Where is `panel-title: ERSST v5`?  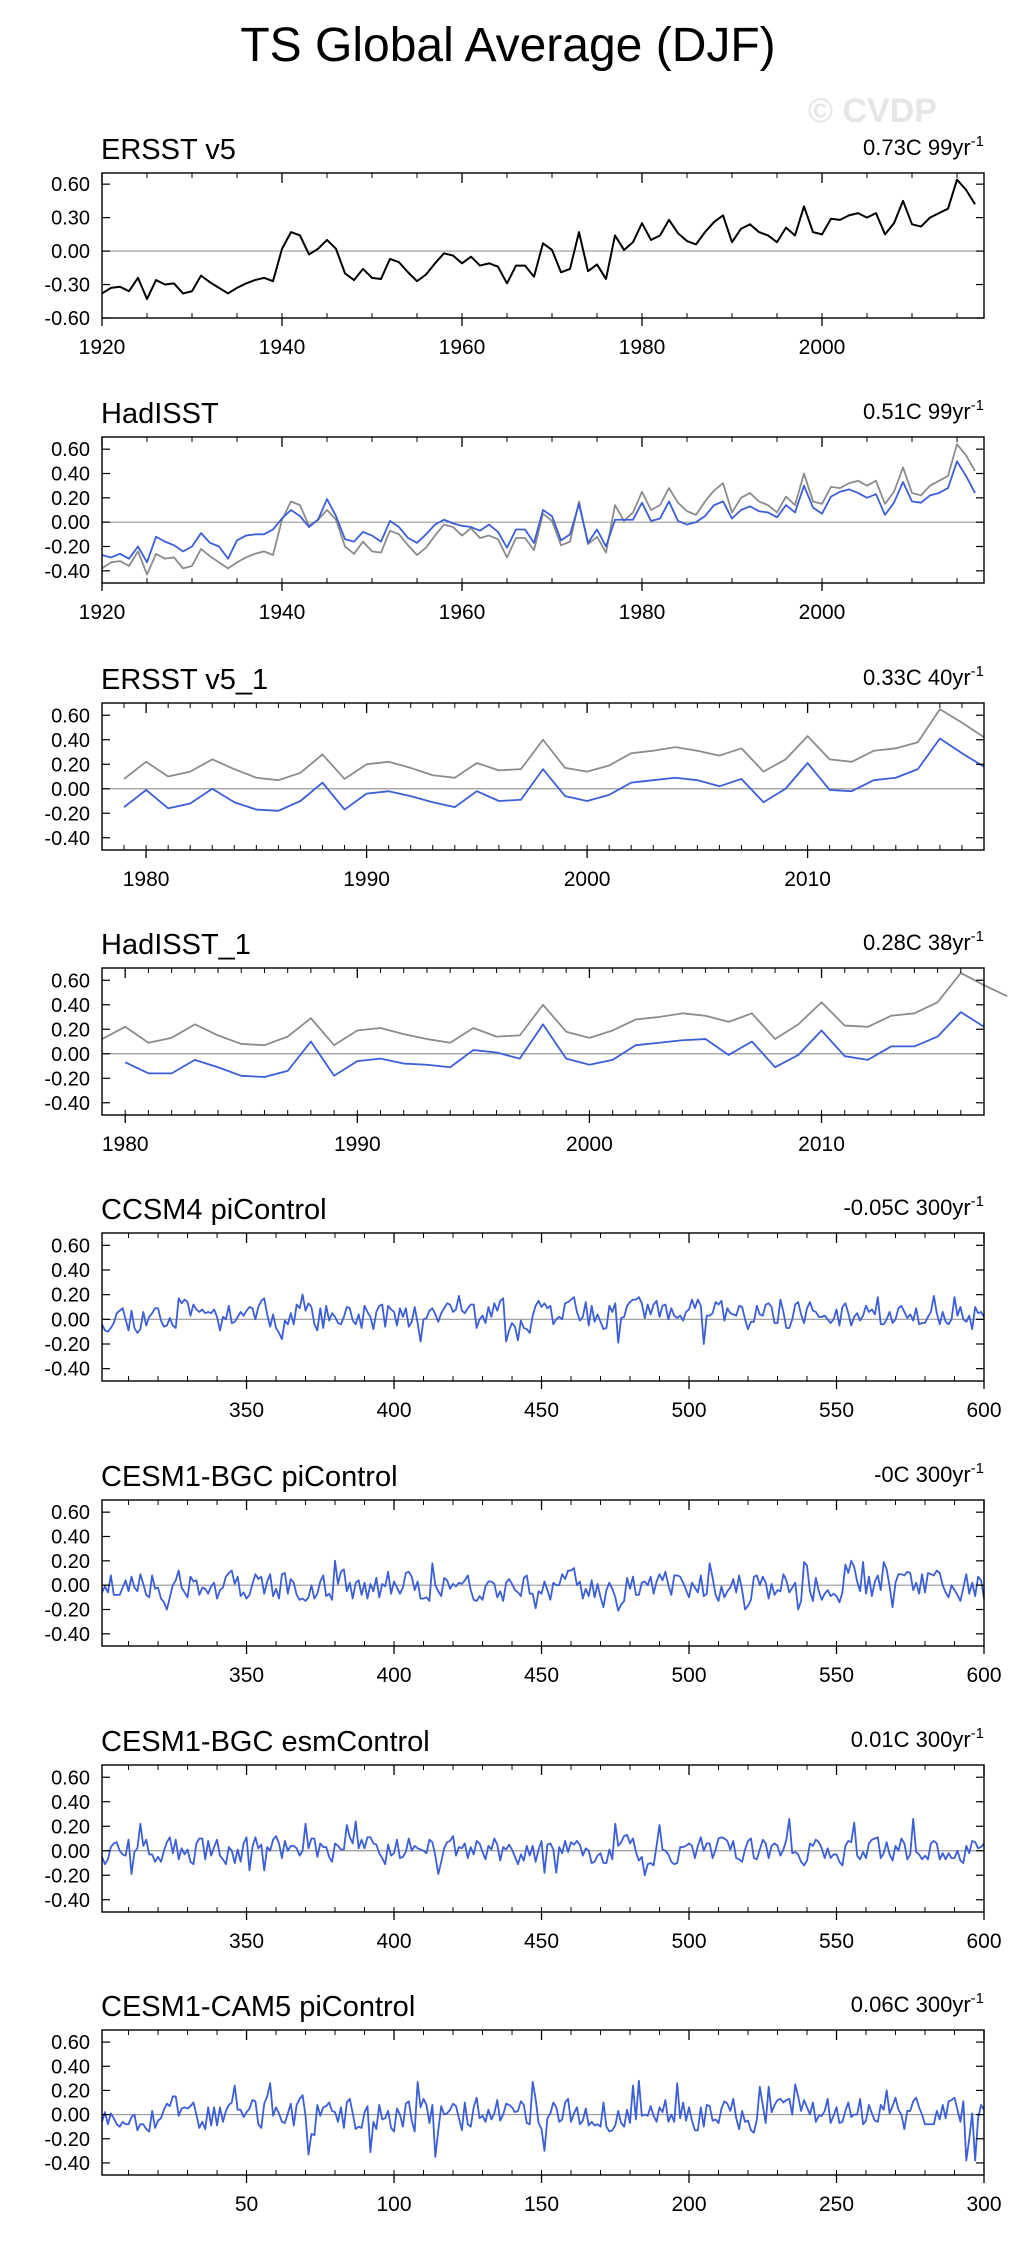 panel-title: ERSST v5 is located at coordinates (168, 150).